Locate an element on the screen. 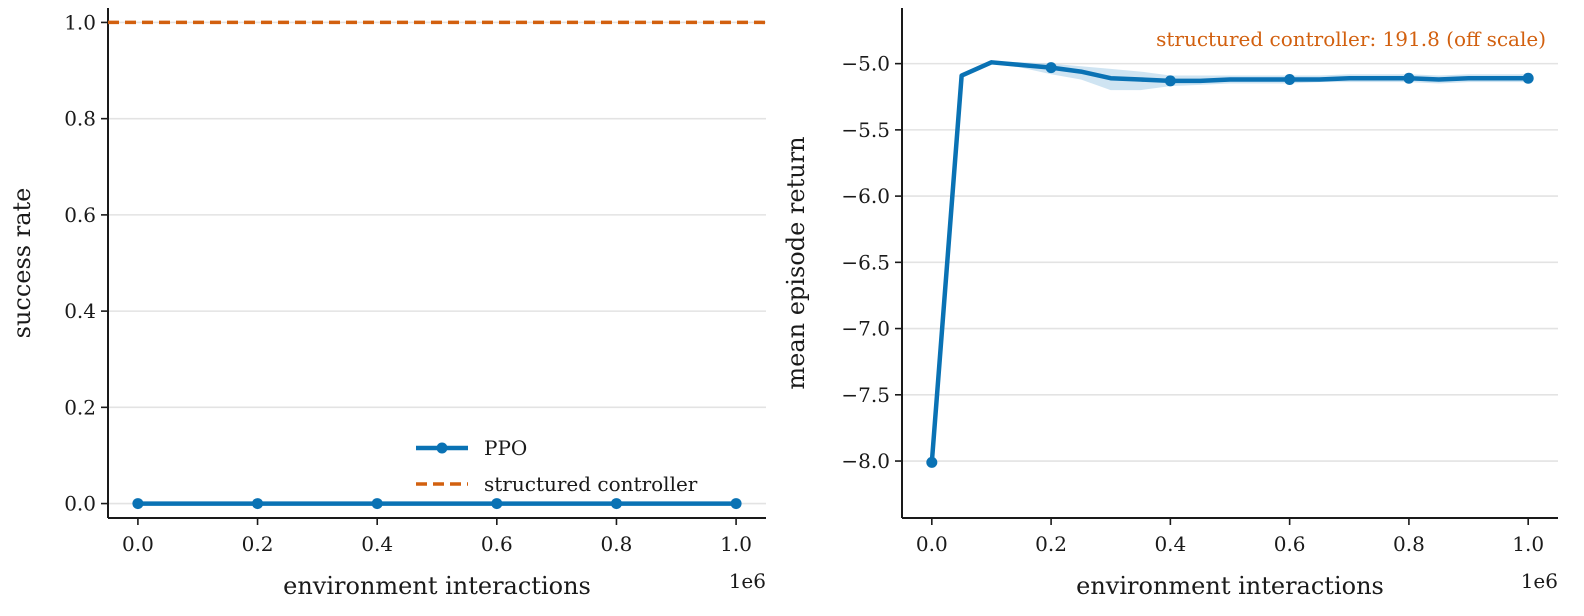  y-tick-label: −7.0 is located at coordinates (865, 329).